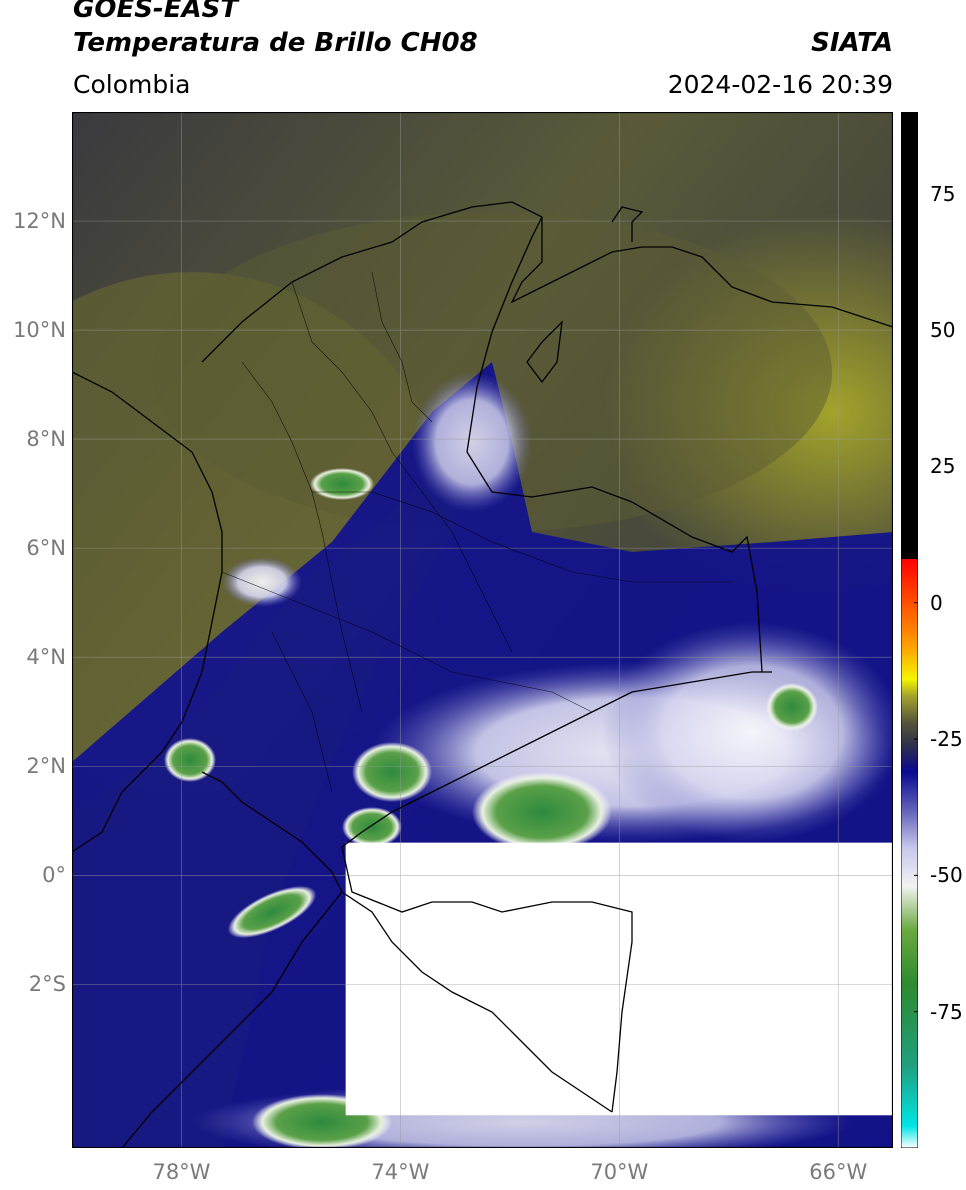 The height and width of the screenshot is (1190, 966). Describe the element at coordinates (46, 657) in the screenshot. I see `latitude-tick-label: 4°N` at that location.